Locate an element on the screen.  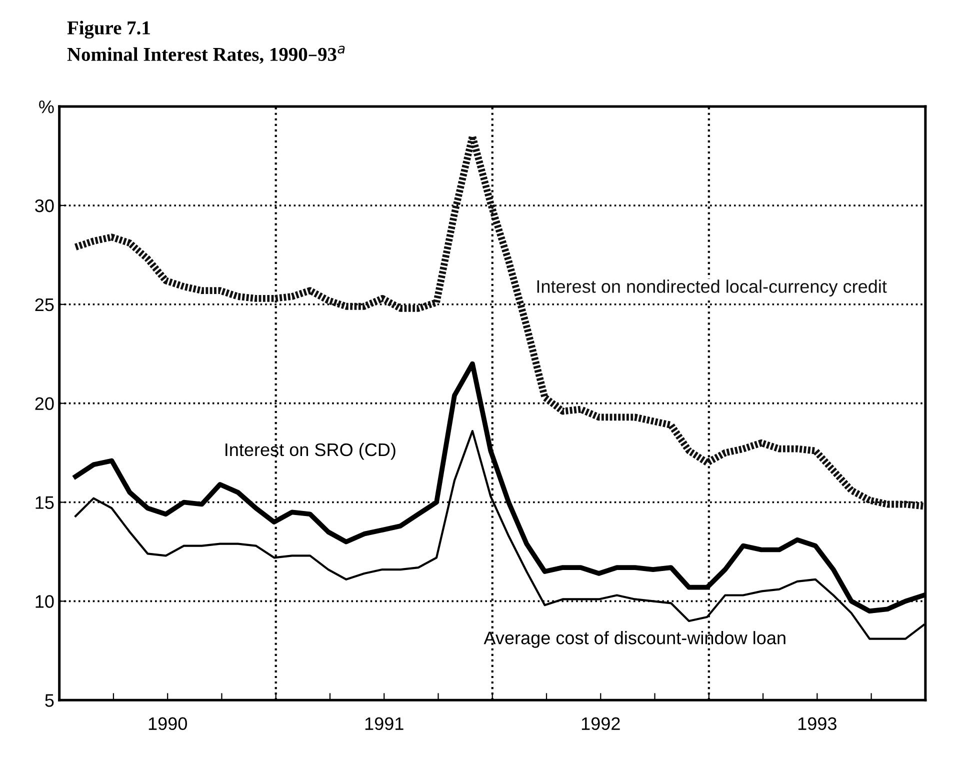
text: Average cost of discount-window loan is located at coordinates (635, 639).